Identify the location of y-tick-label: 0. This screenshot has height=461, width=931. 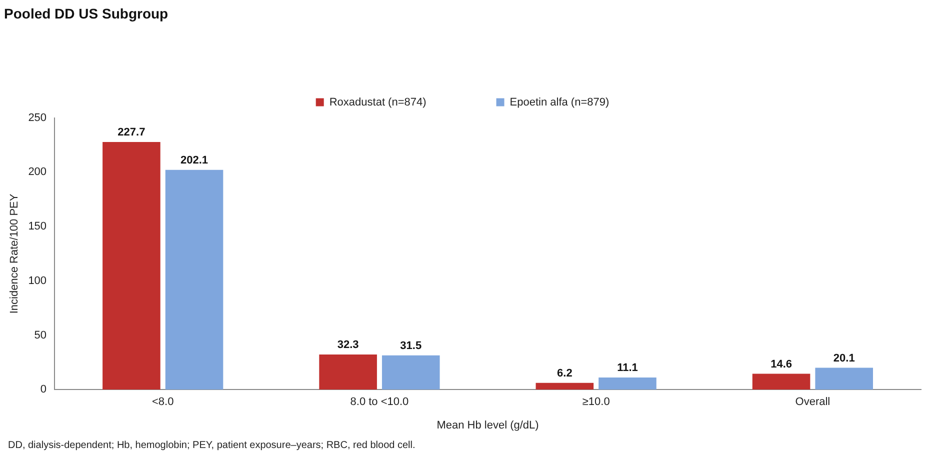
(43, 390).